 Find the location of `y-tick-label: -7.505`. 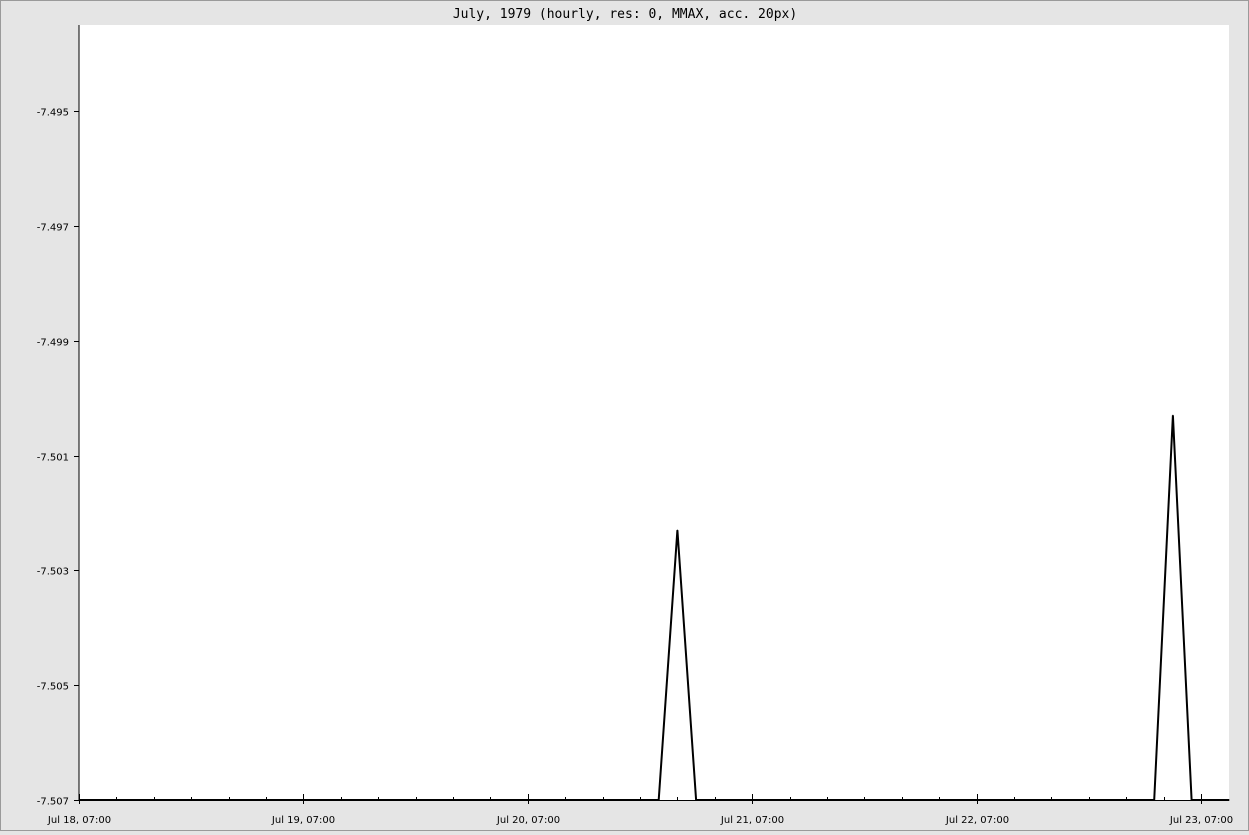

y-tick-label: -7.505 is located at coordinates (53, 687).